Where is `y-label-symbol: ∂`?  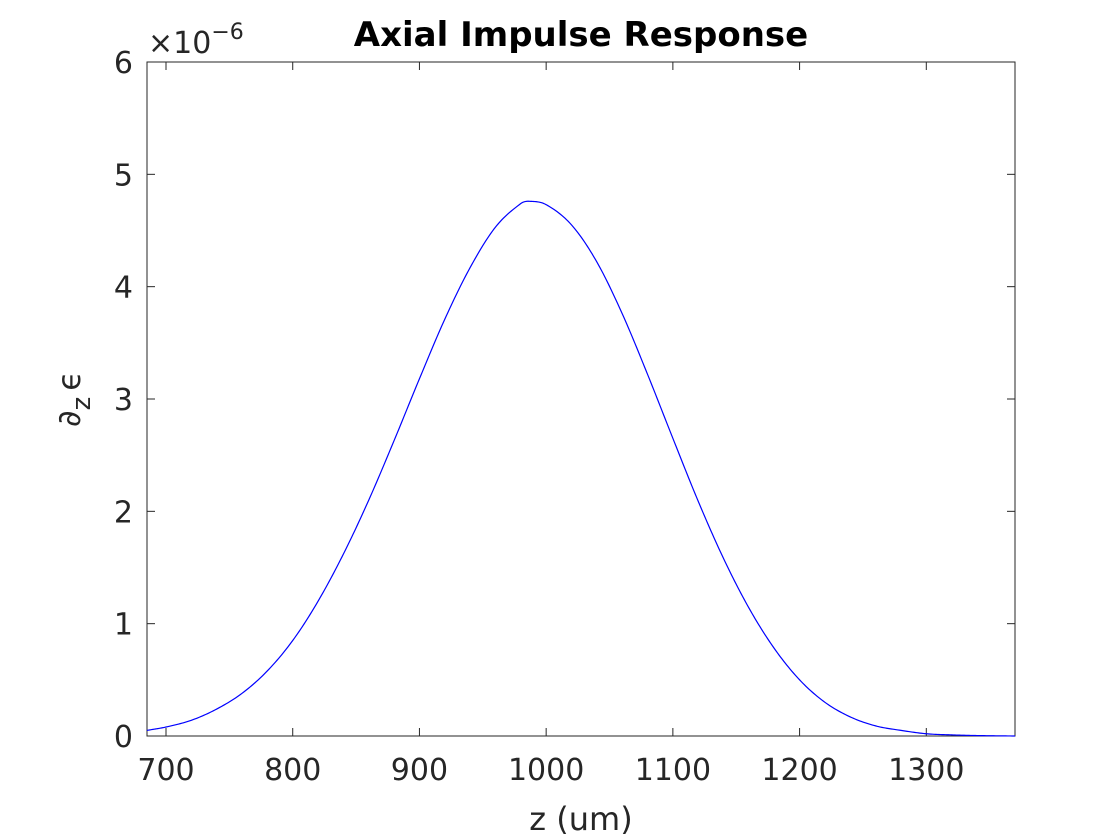
y-label-symbol: ∂ is located at coordinates (69, 418).